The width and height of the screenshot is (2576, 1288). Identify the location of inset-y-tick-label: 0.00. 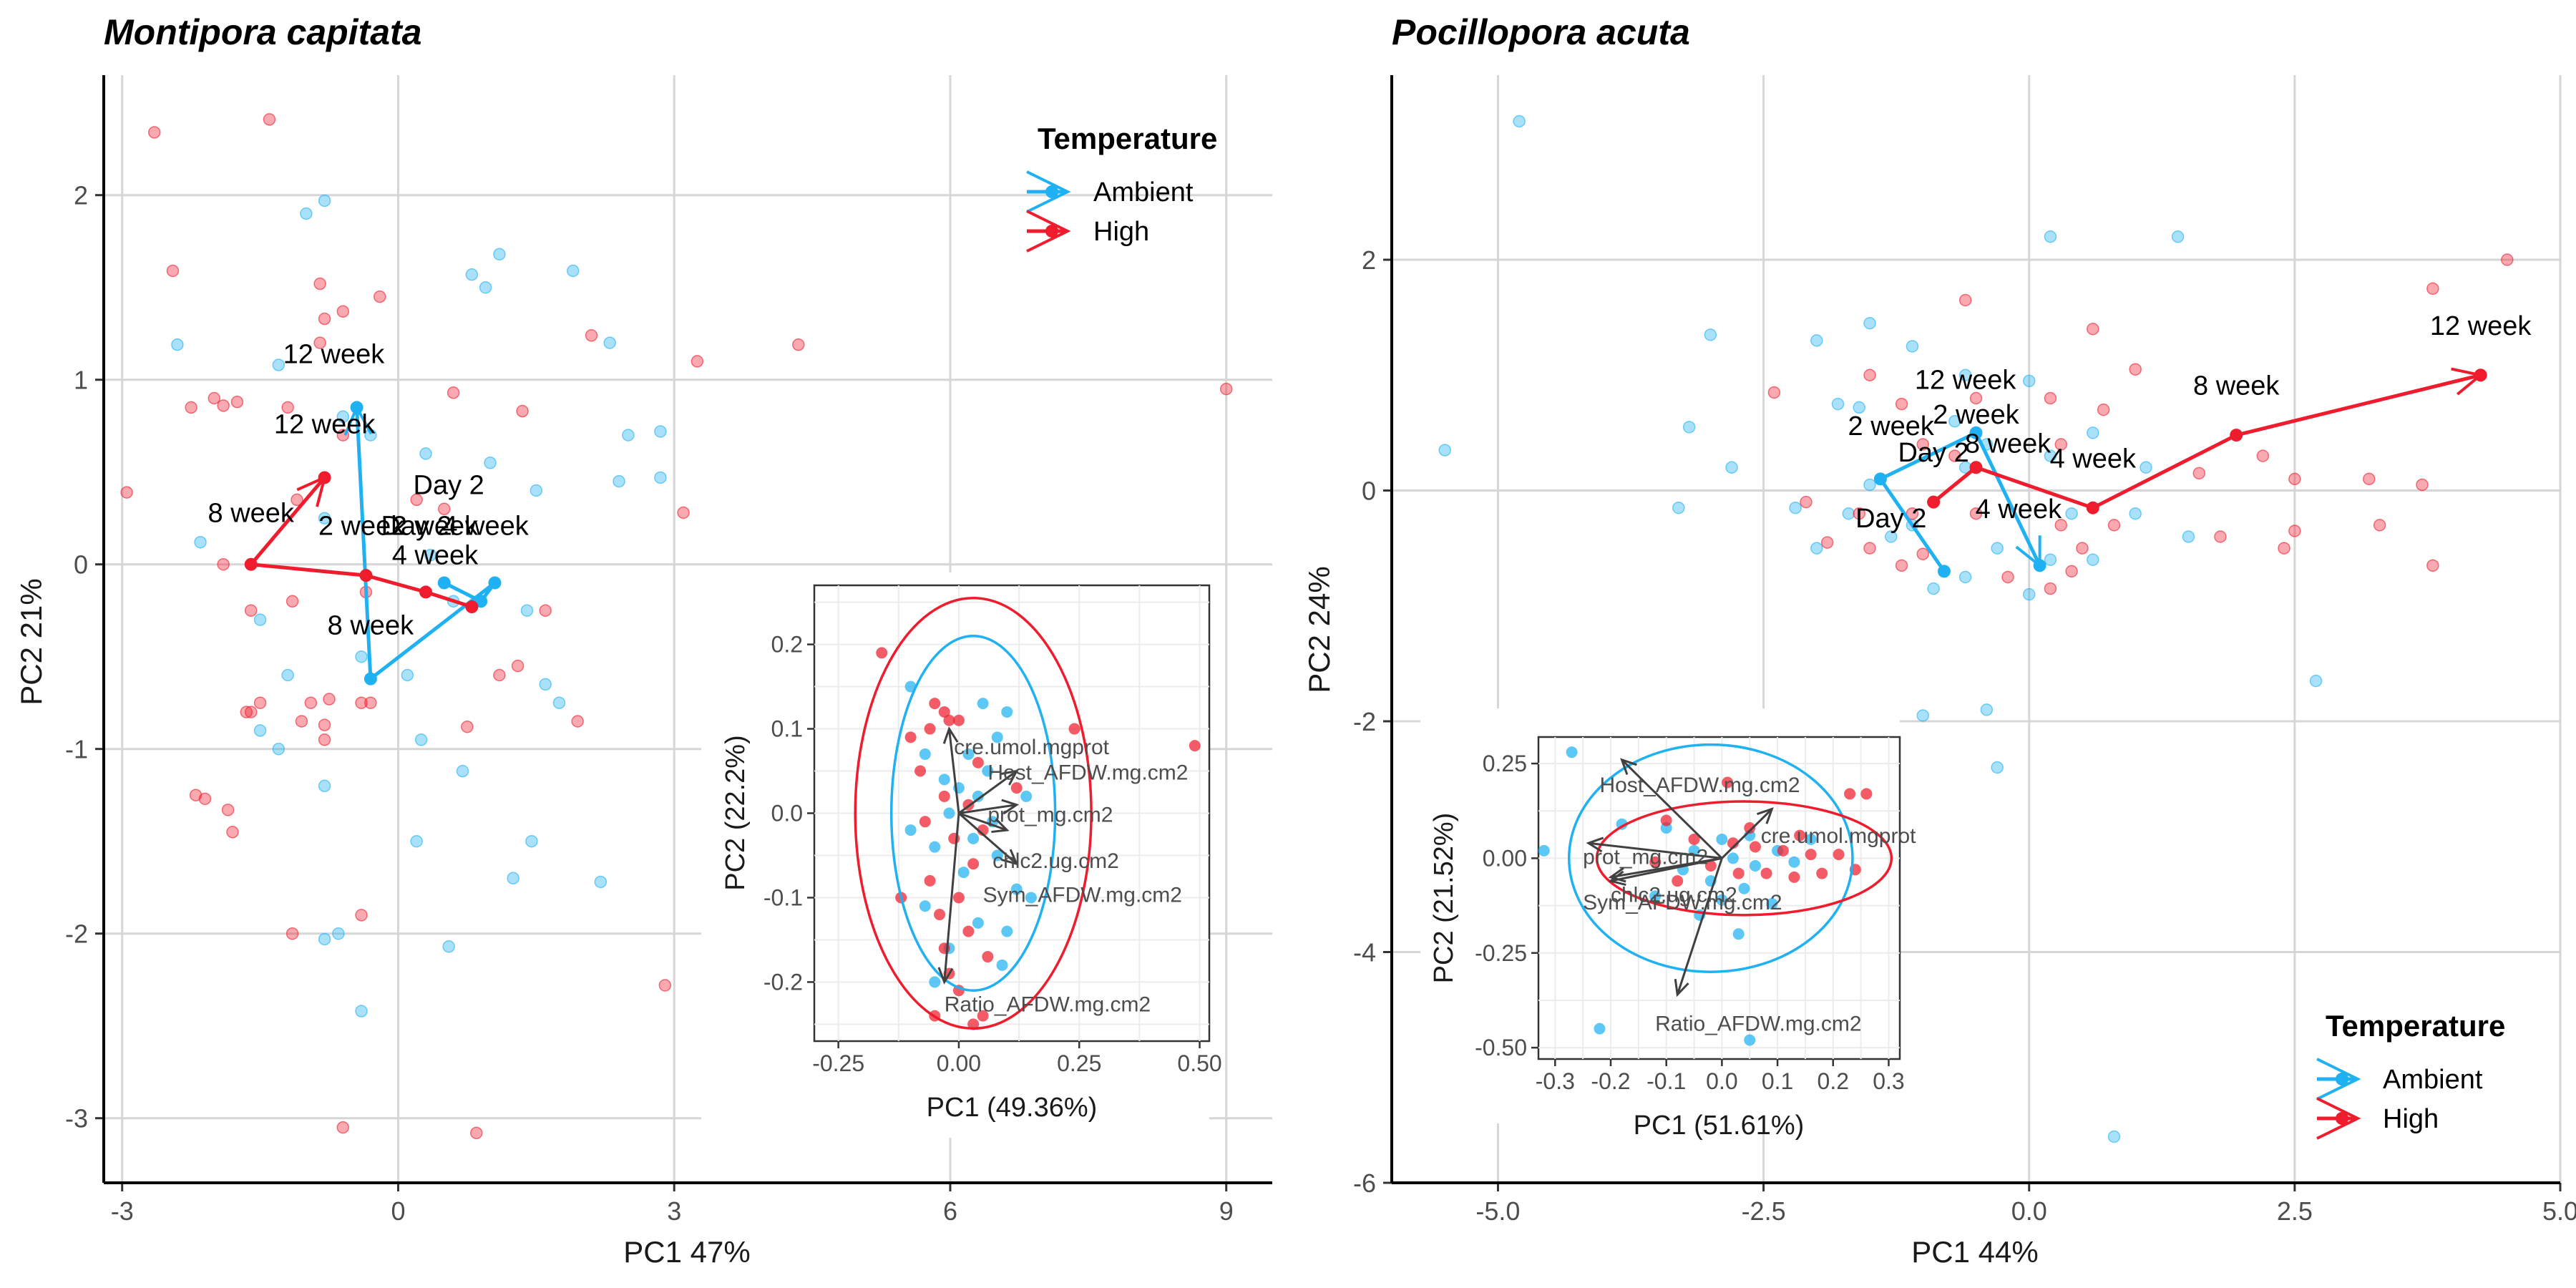
(1505, 858).